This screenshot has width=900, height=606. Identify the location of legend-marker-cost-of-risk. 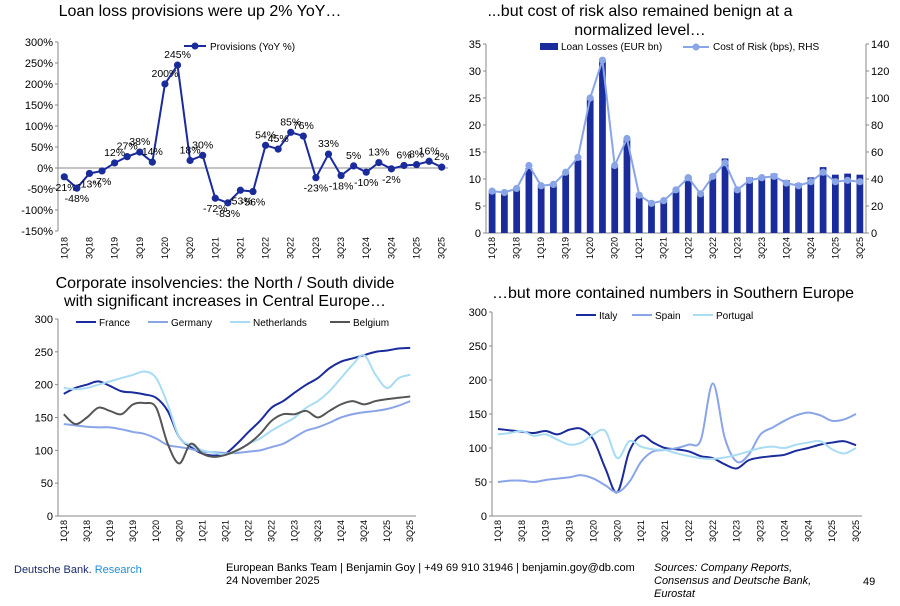
(696, 47).